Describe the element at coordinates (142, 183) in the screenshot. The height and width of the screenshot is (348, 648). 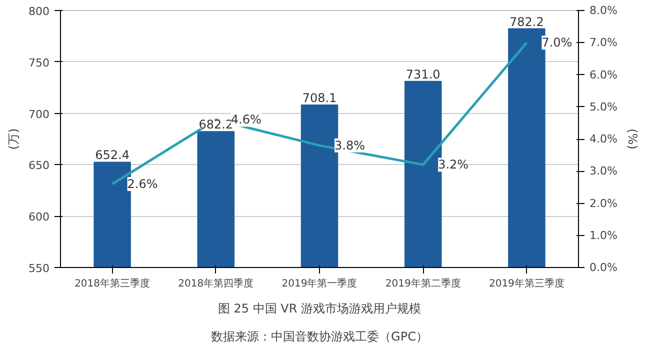
I see `data-label: 2.6%` at that location.